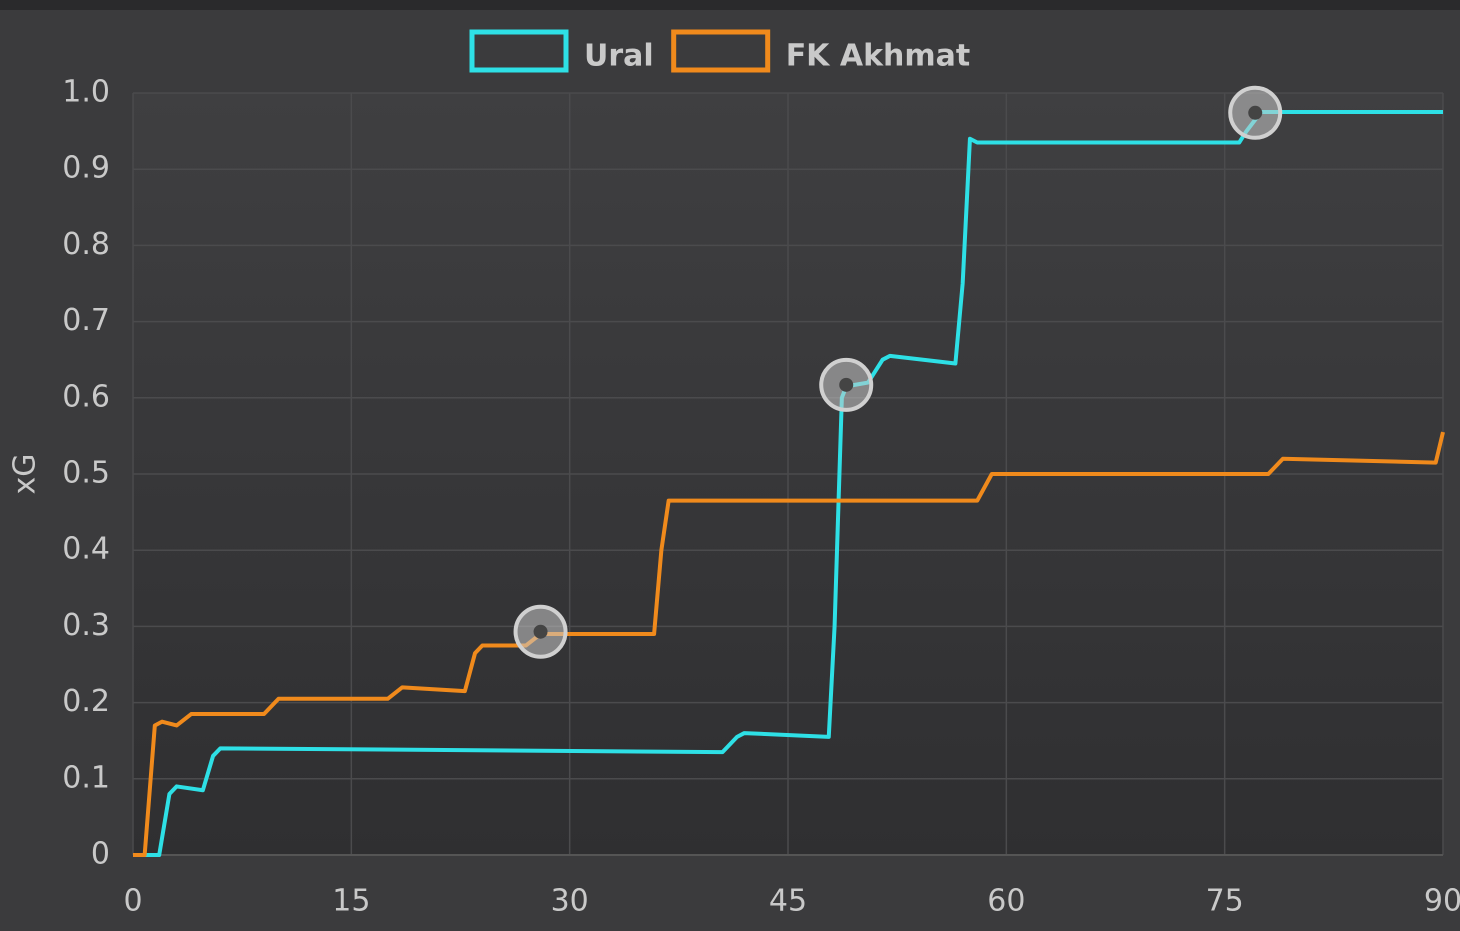  What do you see at coordinates (878, 56) in the screenshot?
I see `legend-label: FK Akhmat` at bounding box center [878, 56].